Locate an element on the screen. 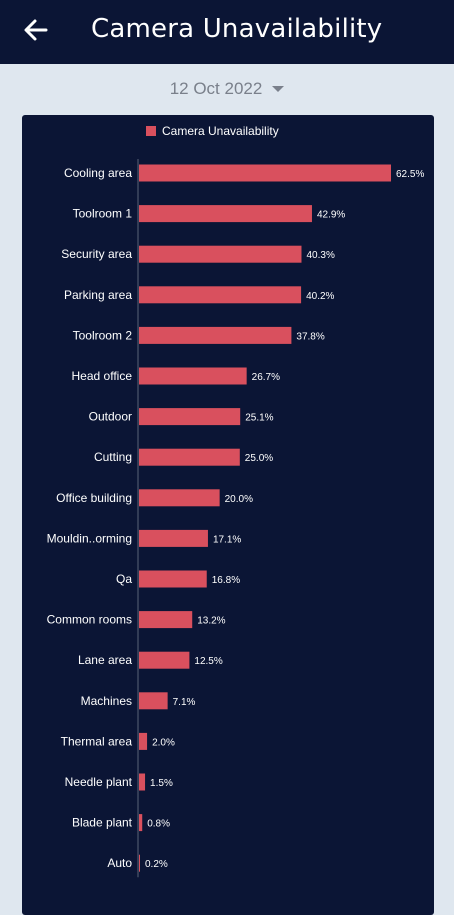 The image size is (454, 915). value-label: 37.8% is located at coordinates (310, 336).